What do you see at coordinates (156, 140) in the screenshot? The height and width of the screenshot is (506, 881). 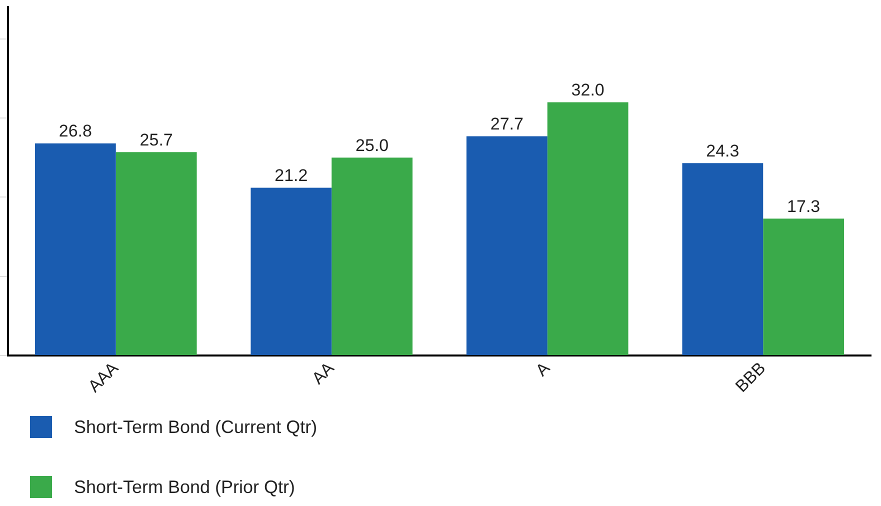 I see `data-label: 25.7` at bounding box center [156, 140].